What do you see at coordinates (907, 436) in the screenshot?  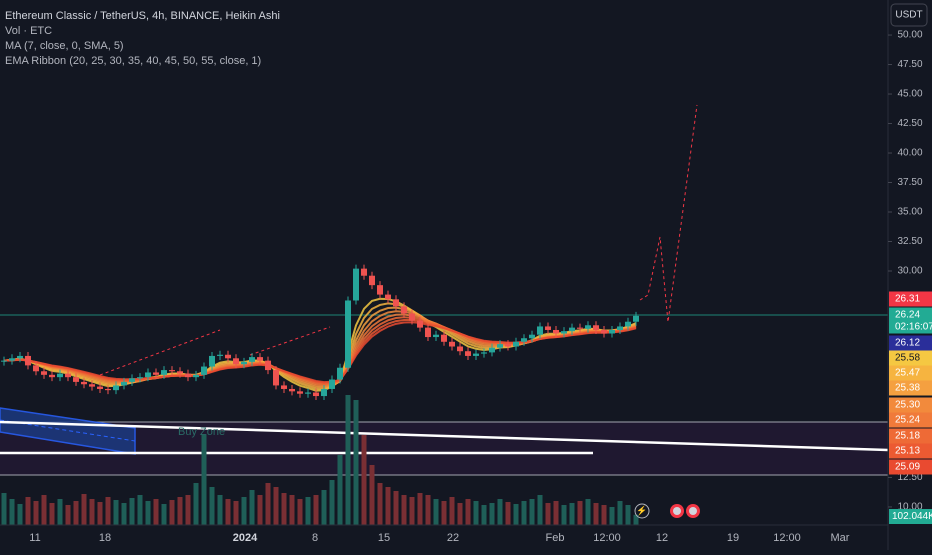 I see `price-tag-label: 25.18` at bounding box center [907, 436].